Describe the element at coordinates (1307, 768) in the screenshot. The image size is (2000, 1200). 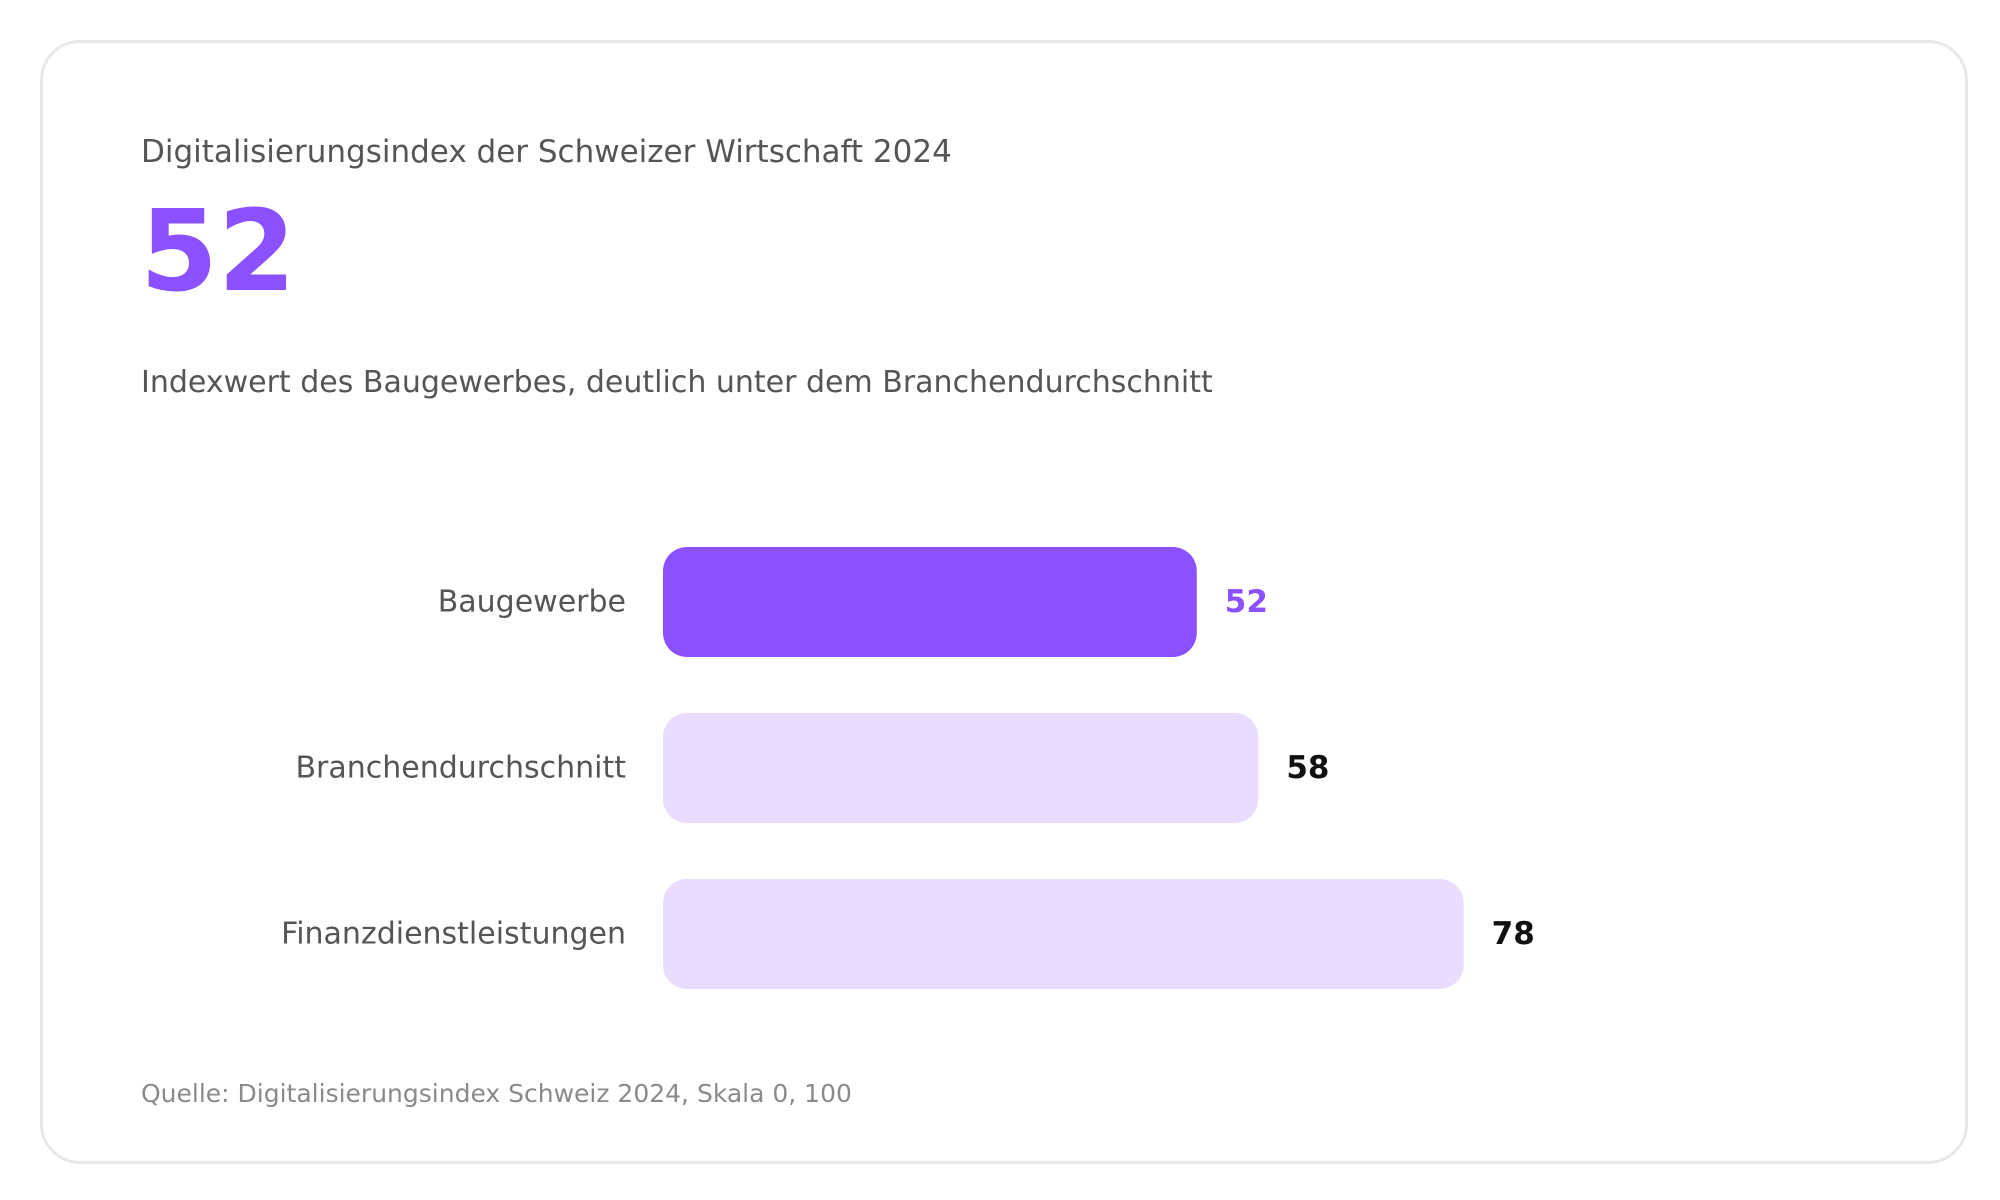
I see `data-label: 58` at that location.